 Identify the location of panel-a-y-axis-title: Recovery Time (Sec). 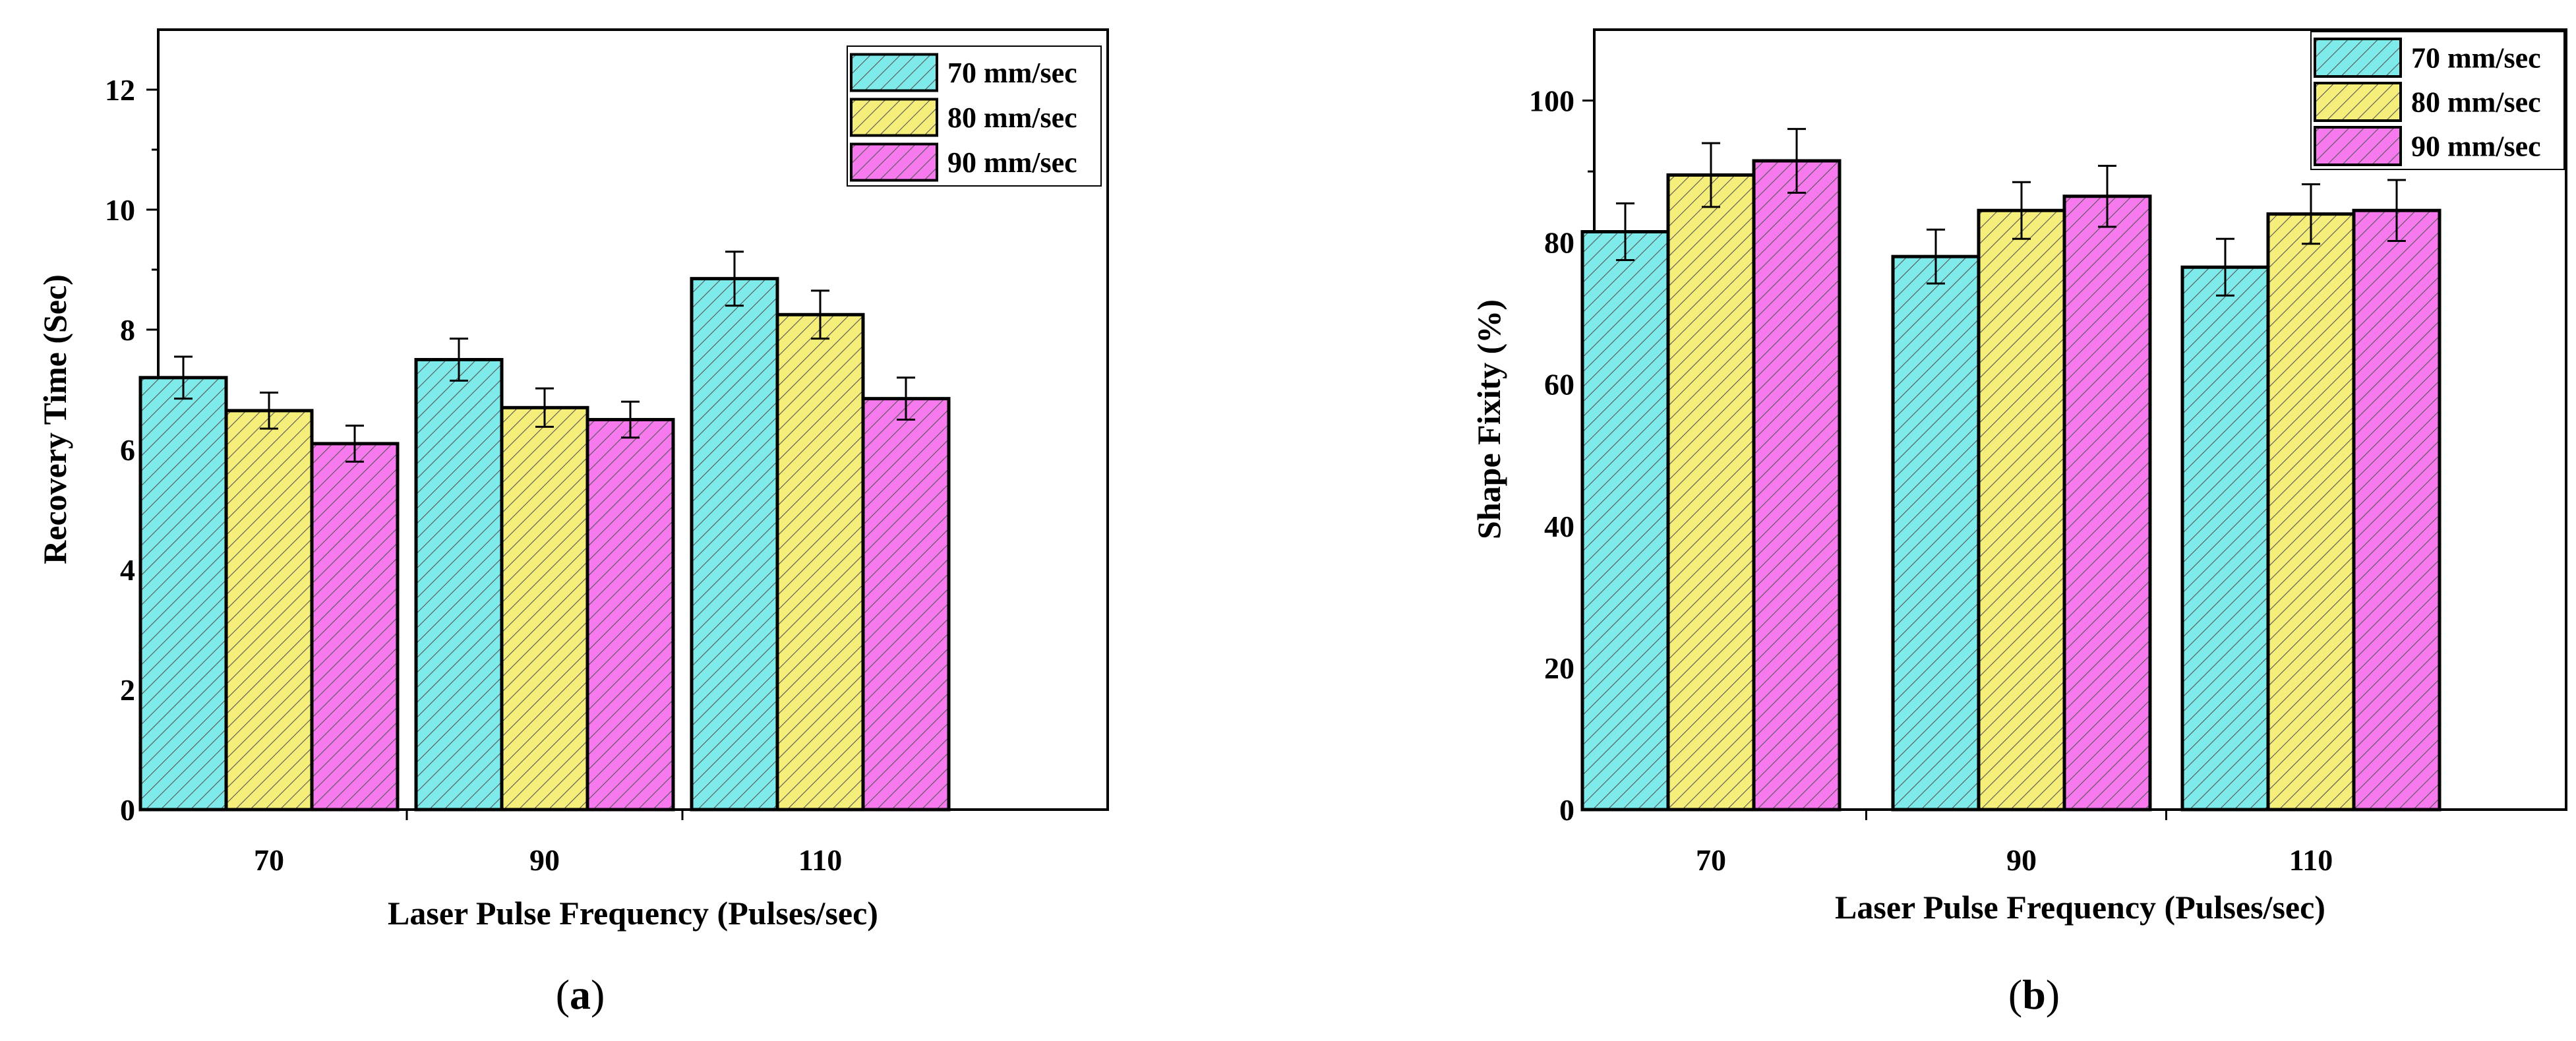
(54, 419).